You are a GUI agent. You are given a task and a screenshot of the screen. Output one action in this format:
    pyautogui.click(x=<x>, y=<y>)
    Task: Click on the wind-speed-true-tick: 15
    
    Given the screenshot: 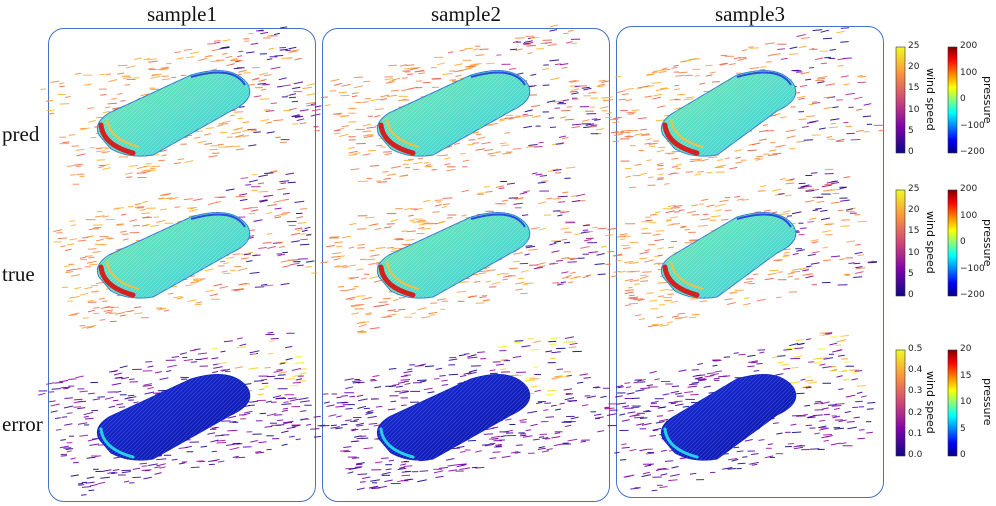 What is the action you would take?
    pyautogui.click(x=914, y=231)
    